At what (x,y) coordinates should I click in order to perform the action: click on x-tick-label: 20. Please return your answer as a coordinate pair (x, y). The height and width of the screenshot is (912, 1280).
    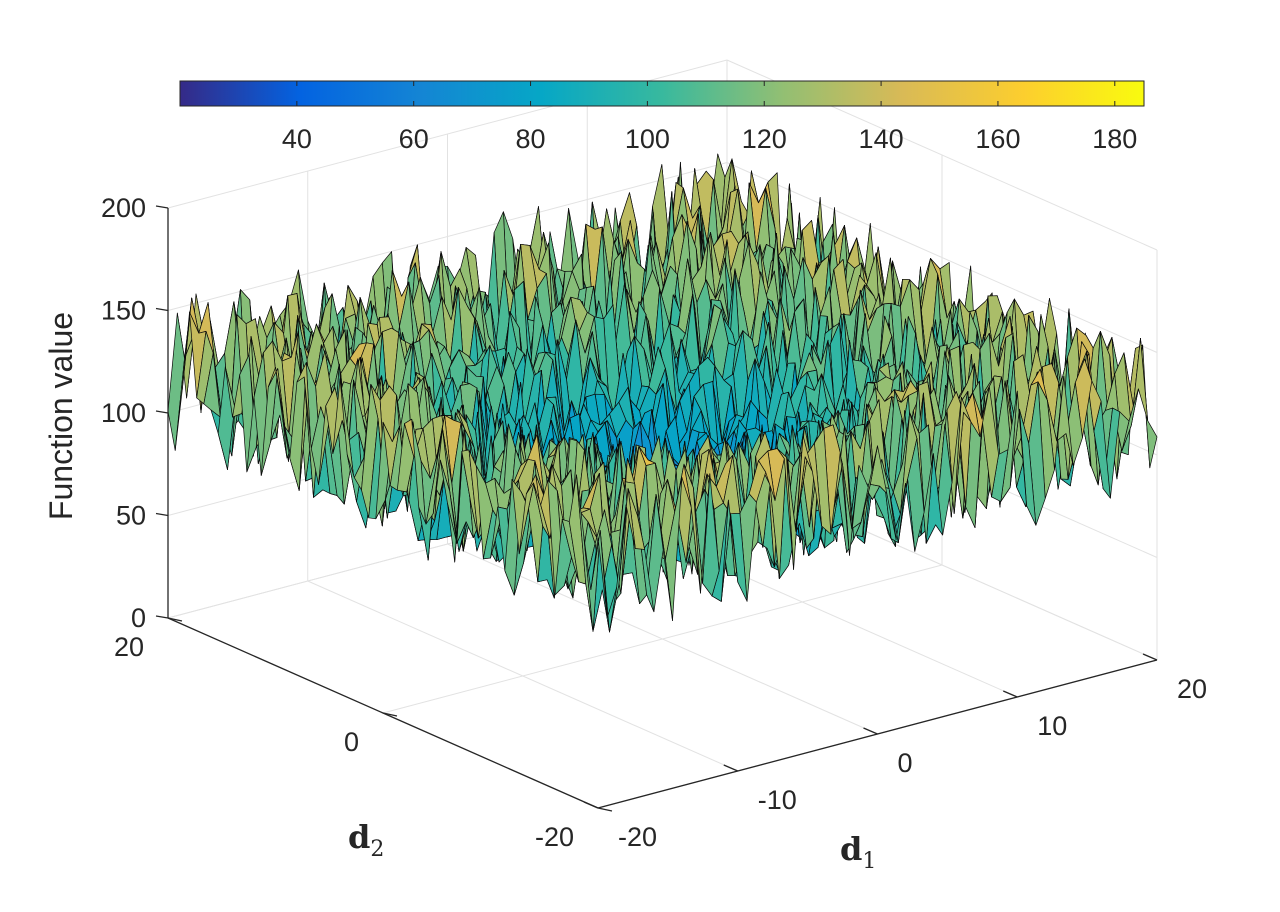
    Looking at the image, I should click on (1192, 689).